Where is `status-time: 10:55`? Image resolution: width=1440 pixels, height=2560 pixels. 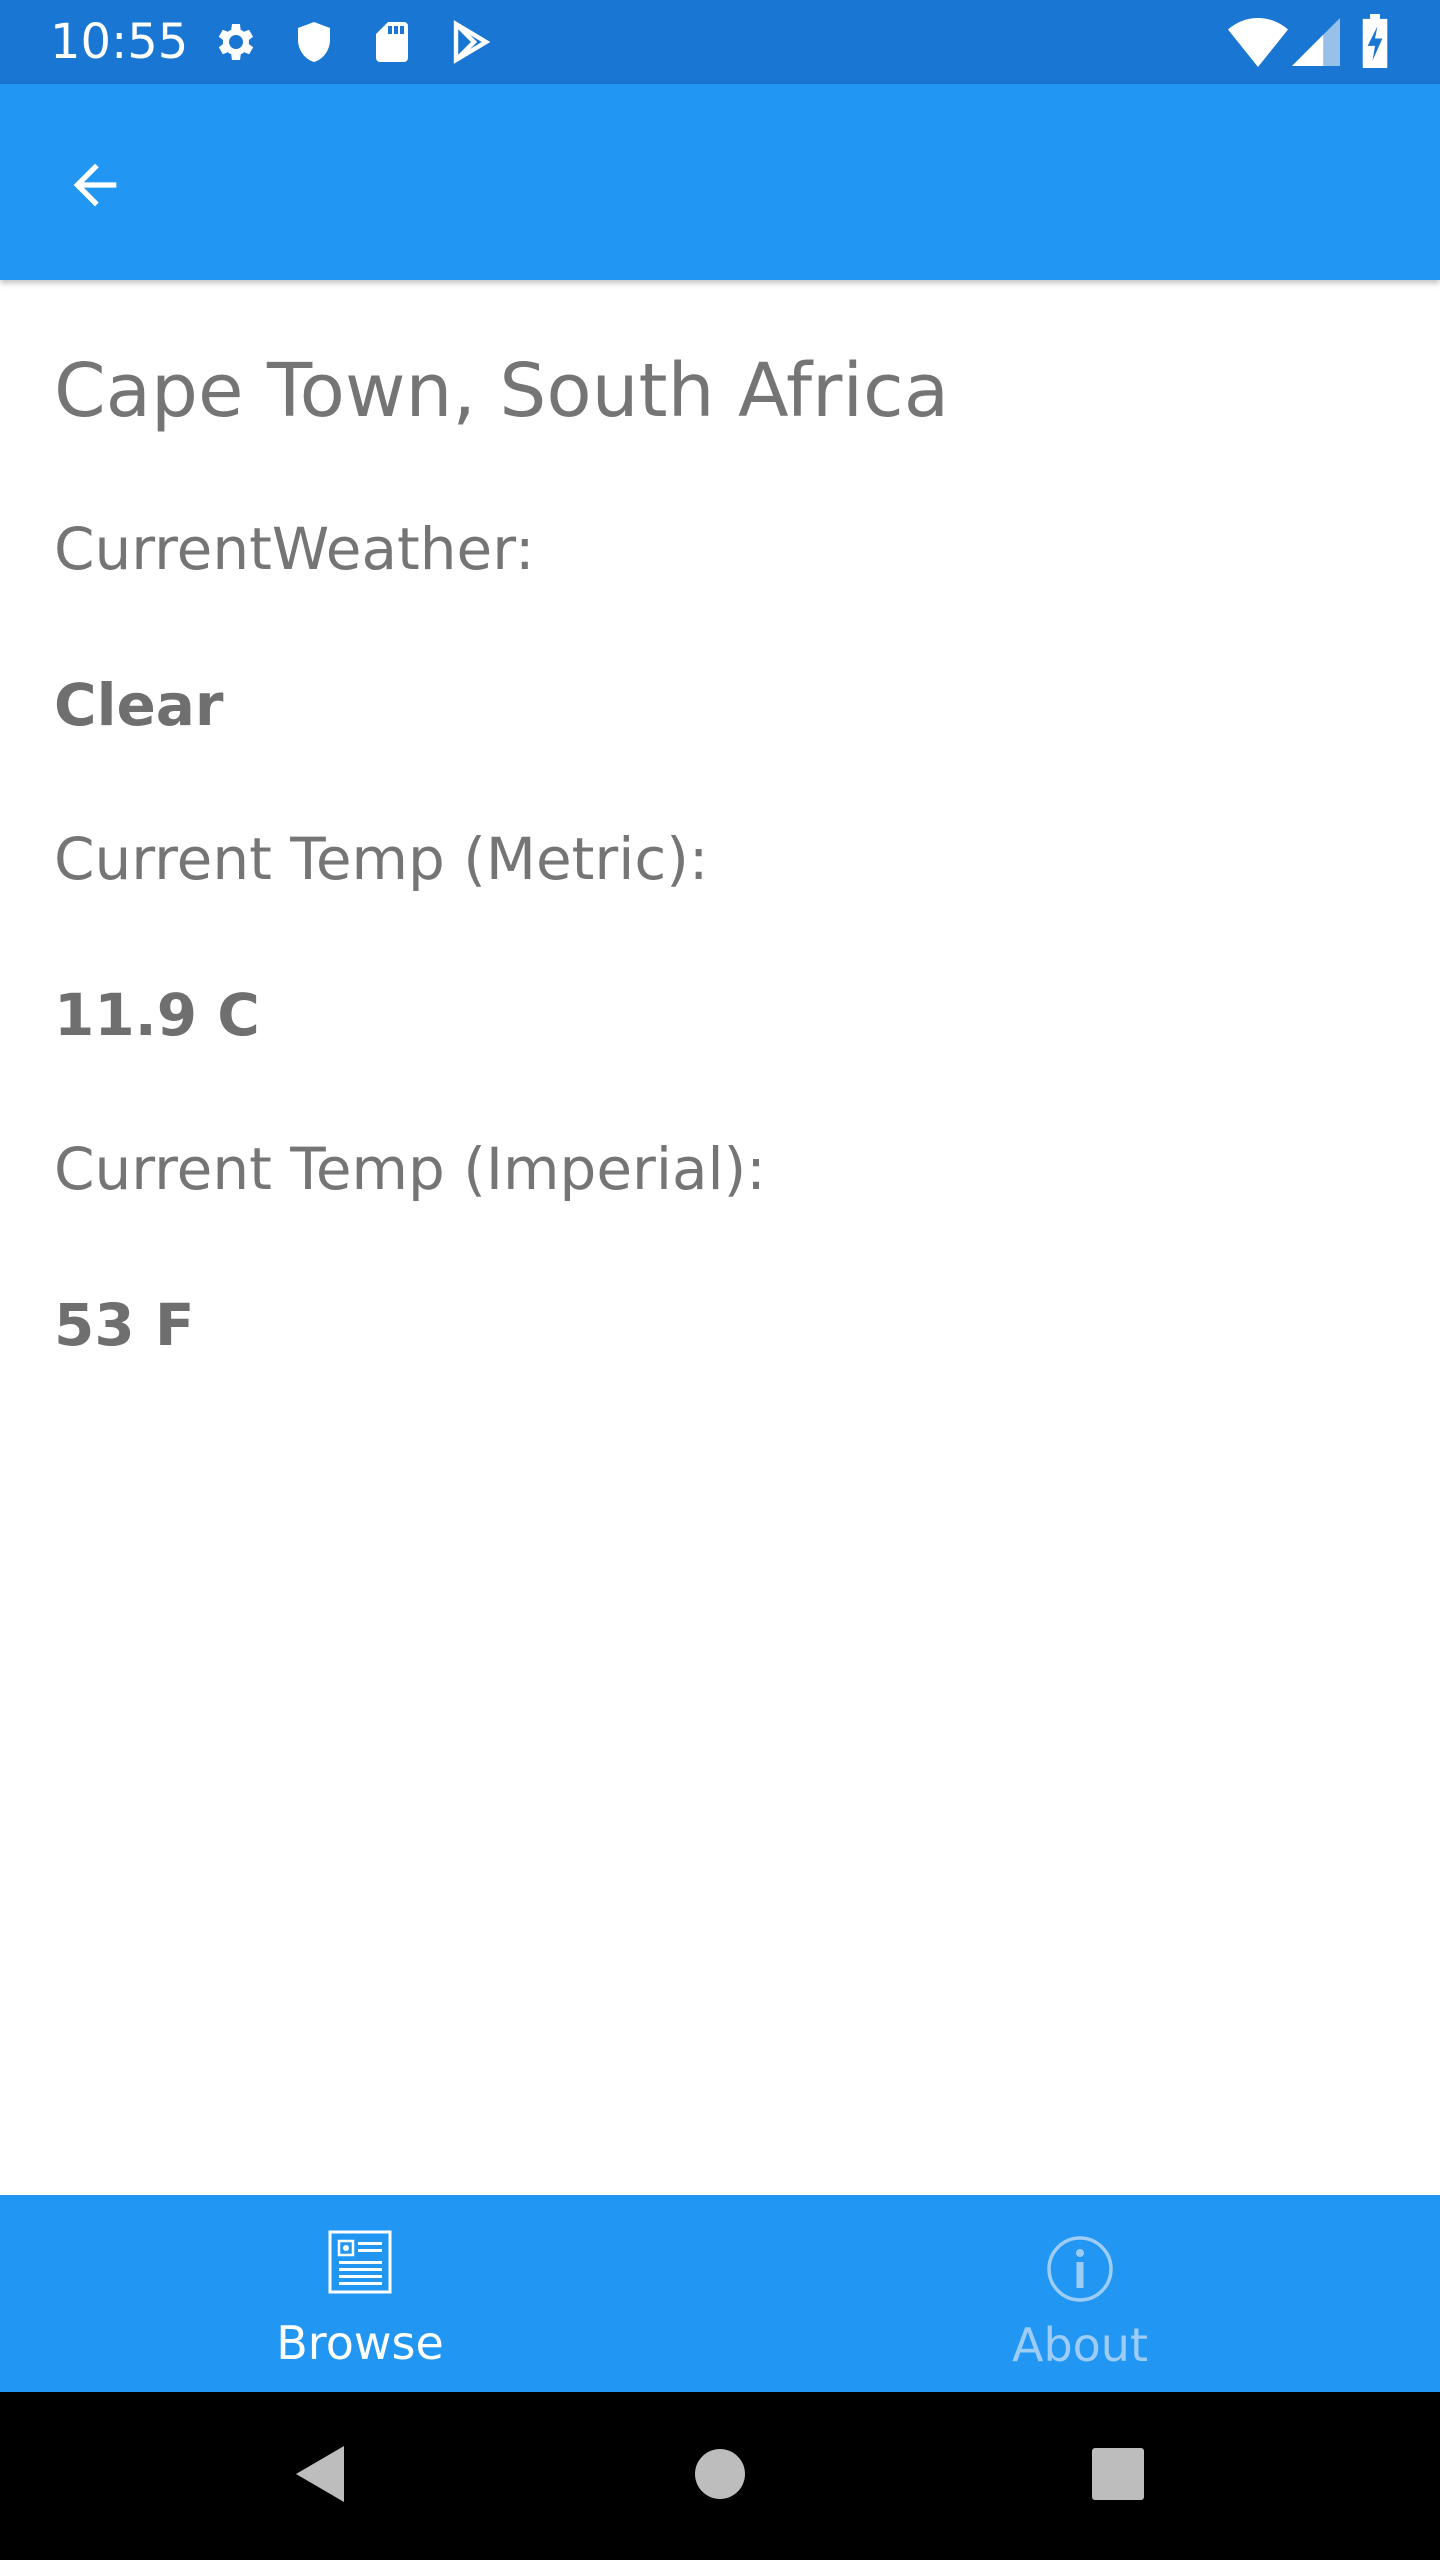 status-time: 10:55 is located at coordinates (119, 42).